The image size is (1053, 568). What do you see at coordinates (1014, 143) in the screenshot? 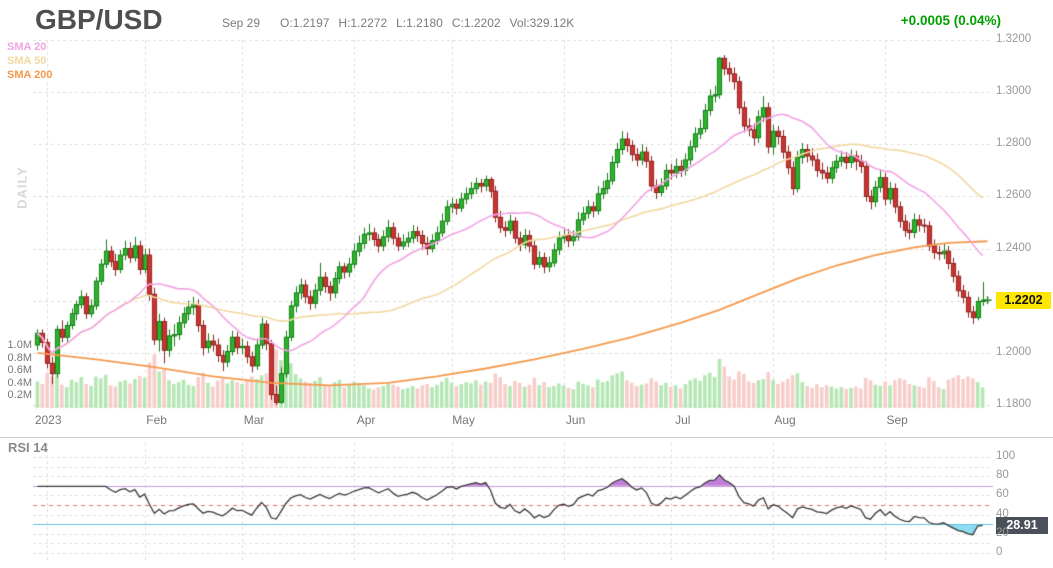
I see `price-axis-label: 1.2800` at bounding box center [1014, 143].